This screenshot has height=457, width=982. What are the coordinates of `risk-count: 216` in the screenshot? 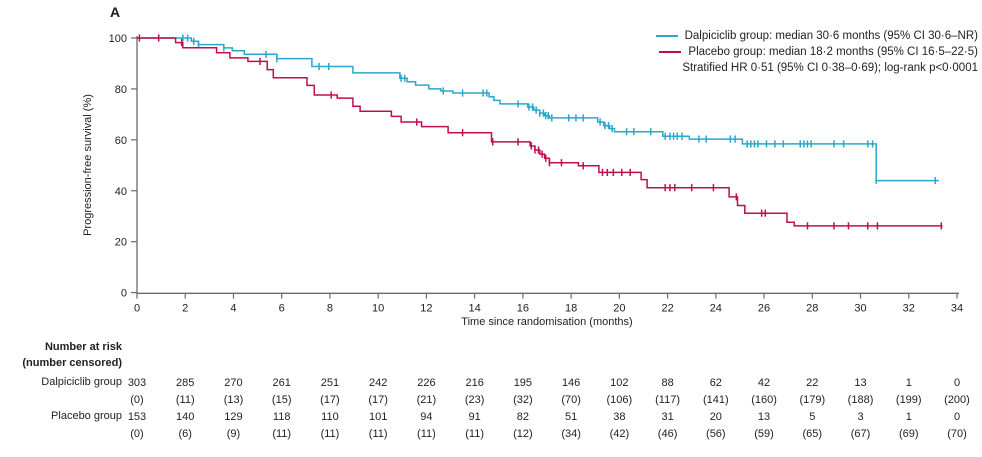 It's located at (474, 383).